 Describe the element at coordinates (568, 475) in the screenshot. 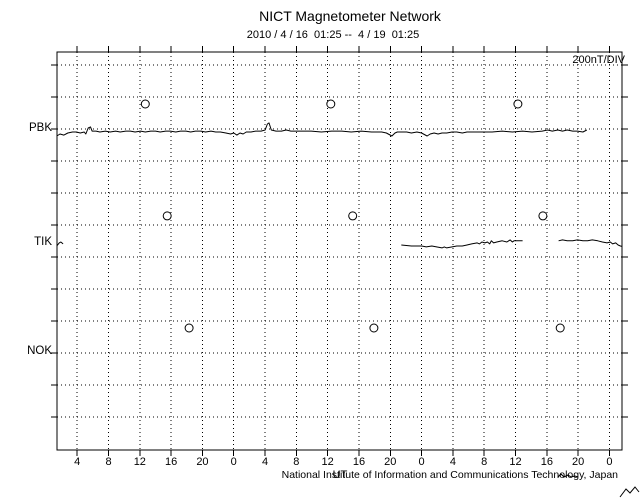

I see `footer-scribble-artifact` at that location.